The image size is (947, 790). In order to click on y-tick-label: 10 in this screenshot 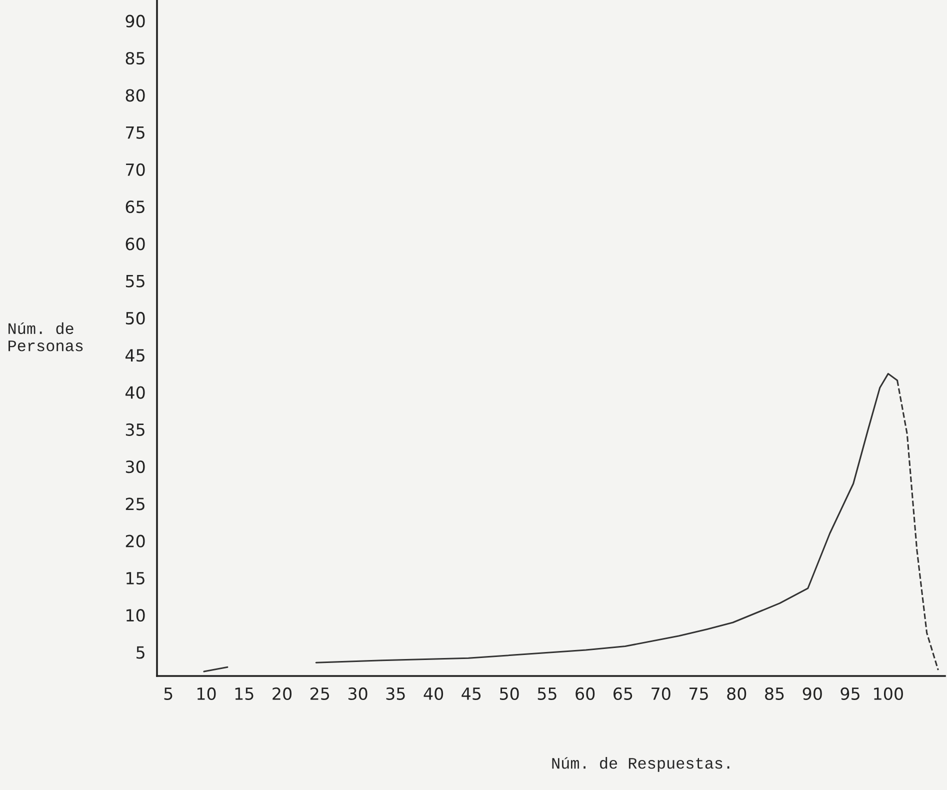, I will do `click(135, 615)`.